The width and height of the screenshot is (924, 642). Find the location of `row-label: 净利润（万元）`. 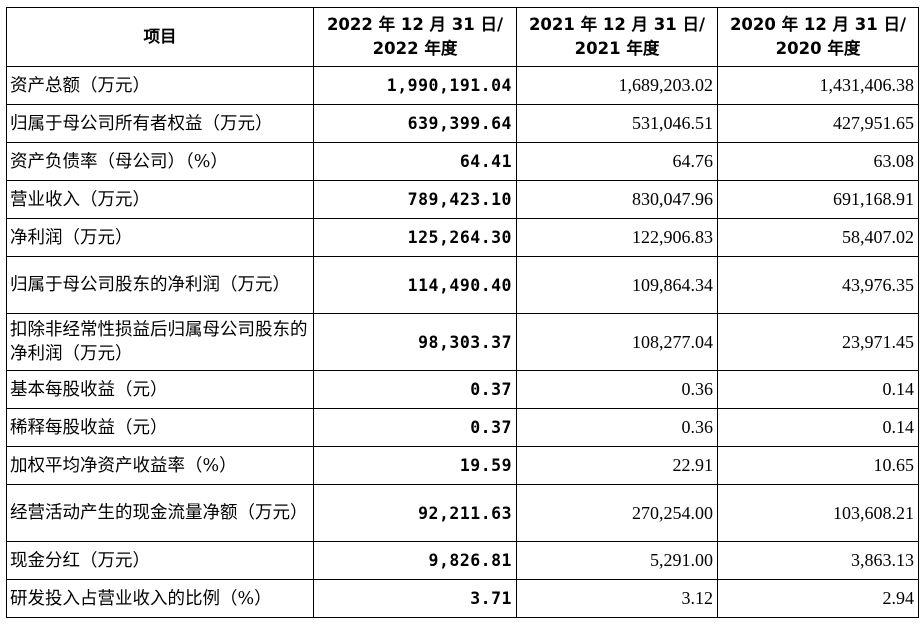

row-label: 净利润（万元） is located at coordinates (160, 237).